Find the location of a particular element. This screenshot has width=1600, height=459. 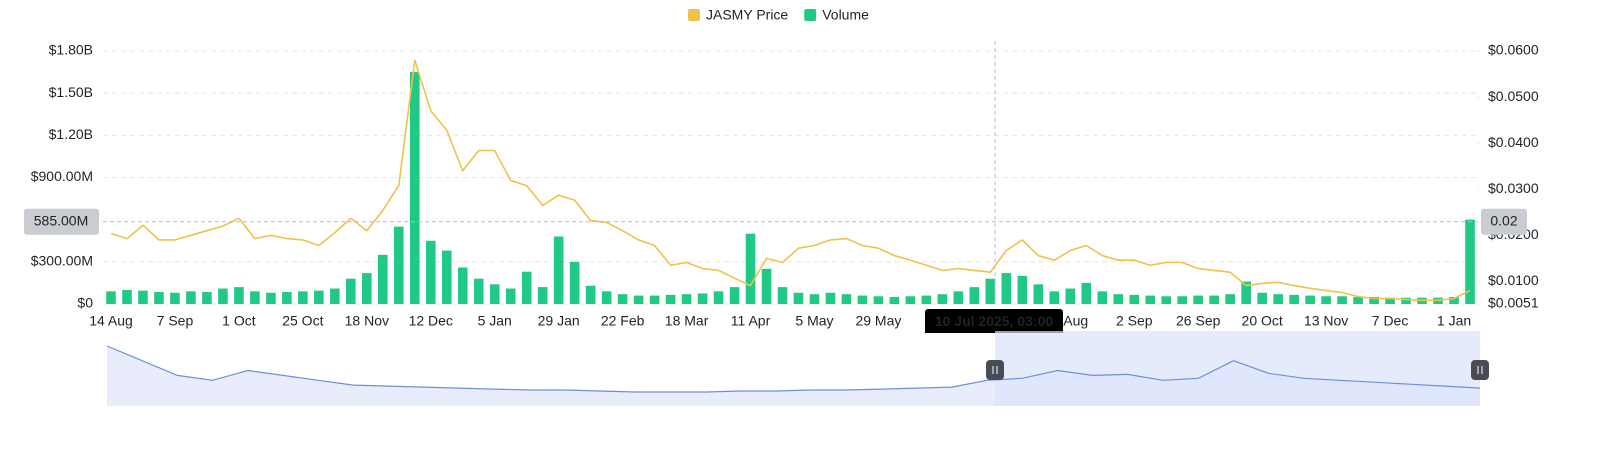

legend-label: JASMY Price is located at coordinates (747, 15).